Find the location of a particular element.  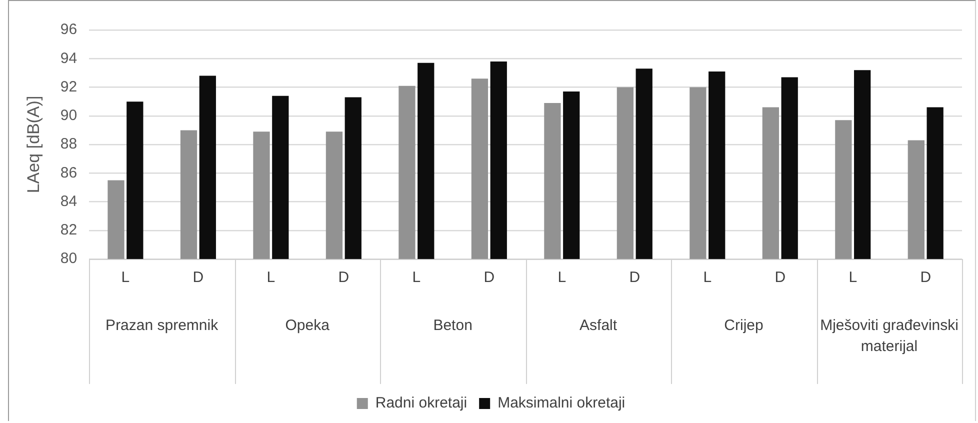

y-tick-label: 92 is located at coordinates (69, 87).